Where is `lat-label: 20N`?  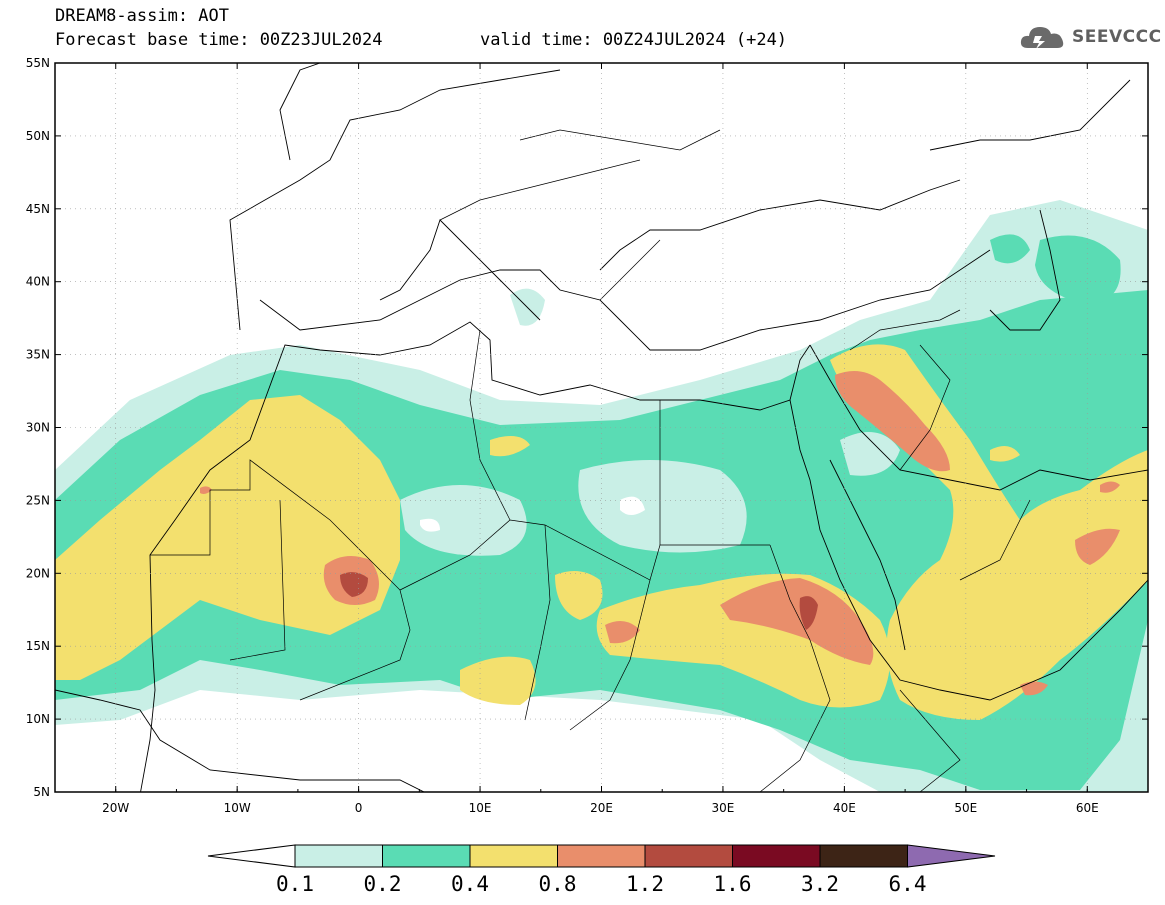 lat-label: 20N is located at coordinates (38, 573).